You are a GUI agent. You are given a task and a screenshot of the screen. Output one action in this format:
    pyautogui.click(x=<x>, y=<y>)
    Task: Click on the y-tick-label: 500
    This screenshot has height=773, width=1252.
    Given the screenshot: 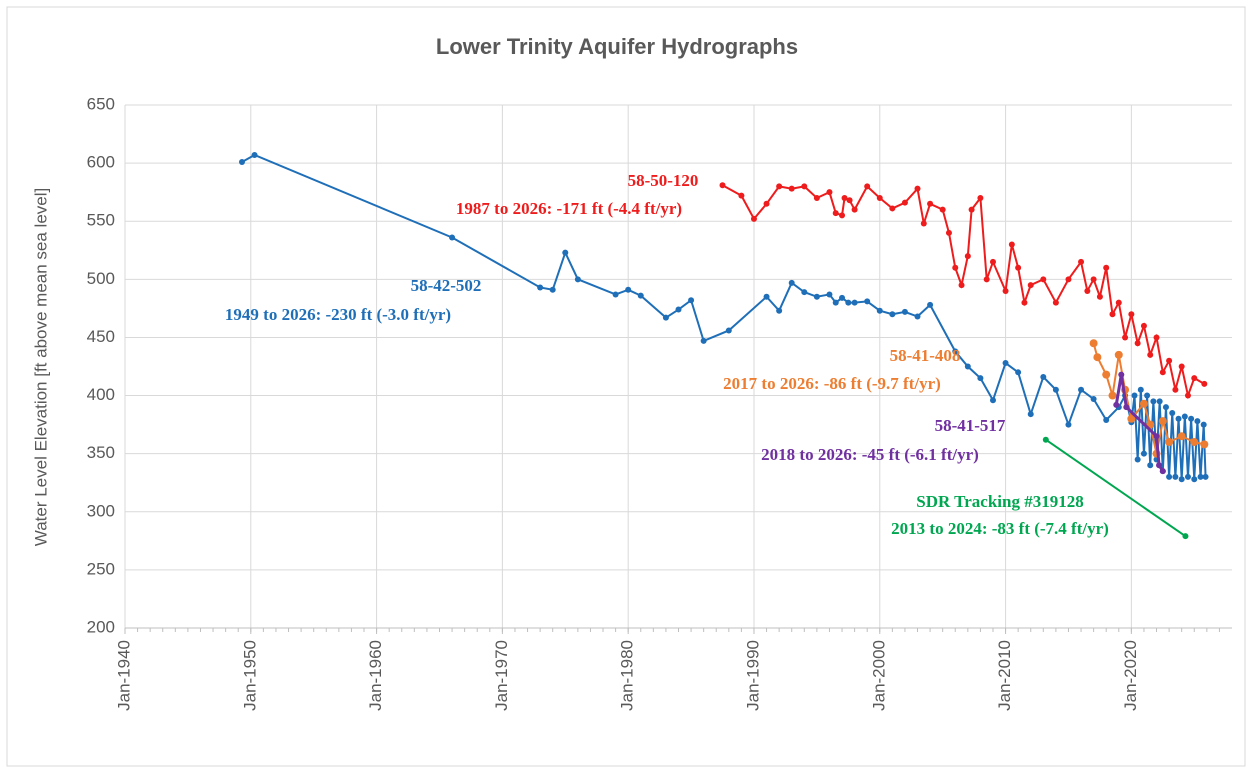 What is the action you would take?
    pyautogui.click(x=101, y=278)
    